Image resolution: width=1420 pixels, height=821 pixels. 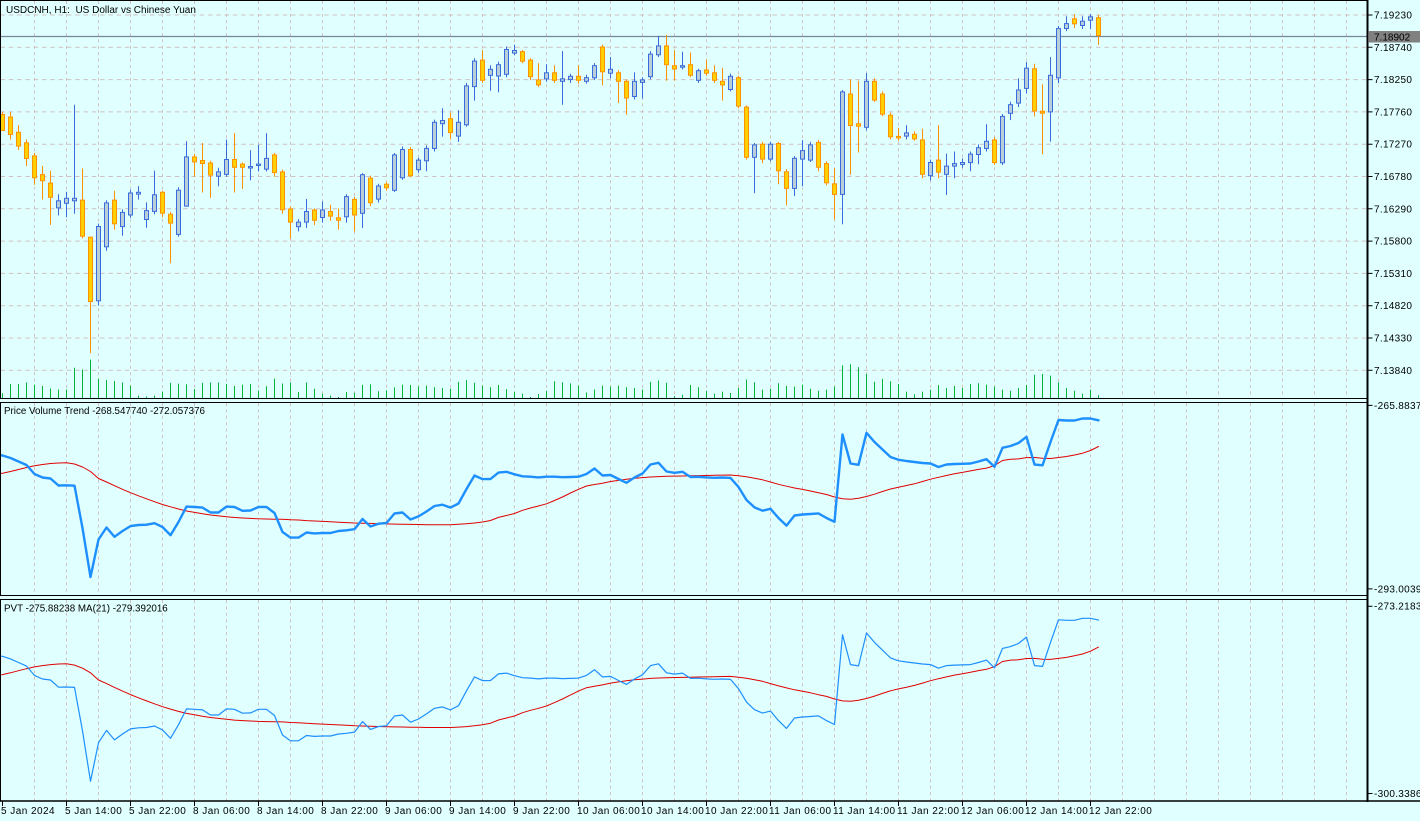 What do you see at coordinates (1393, 112) in the screenshot?
I see `svg-text: 7.17760` at bounding box center [1393, 112].